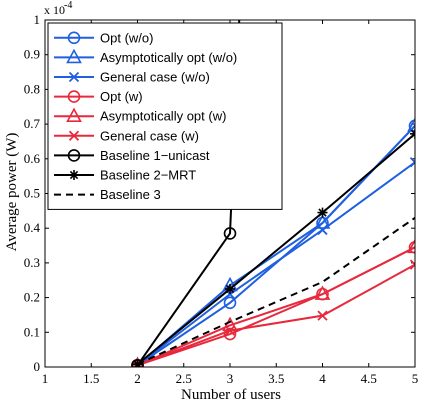 The height and width of the screenshot is (404, 425). What do you see at coordinates (37, 366) in the screenshot?
I see `y-tick-label: 0` at bounding box center [37, 366].